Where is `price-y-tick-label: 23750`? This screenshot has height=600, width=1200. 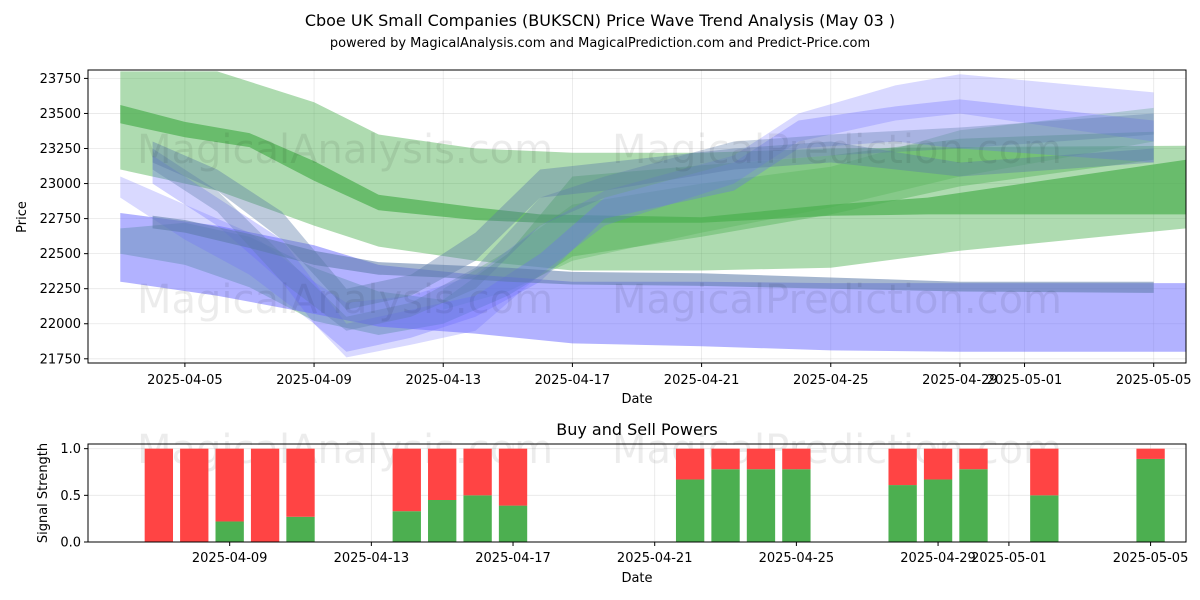 price-y-tick-label: 23750 is located at coordinates (60, 79).